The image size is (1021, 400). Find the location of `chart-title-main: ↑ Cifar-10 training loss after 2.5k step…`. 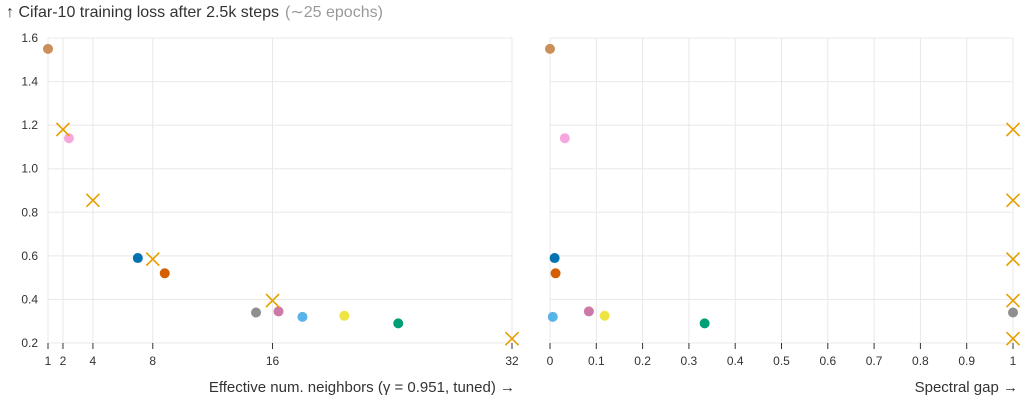

chart-title-main: ↑ Cifar-10 training loss after 2.5k step… is located at coordinates (143, 12).